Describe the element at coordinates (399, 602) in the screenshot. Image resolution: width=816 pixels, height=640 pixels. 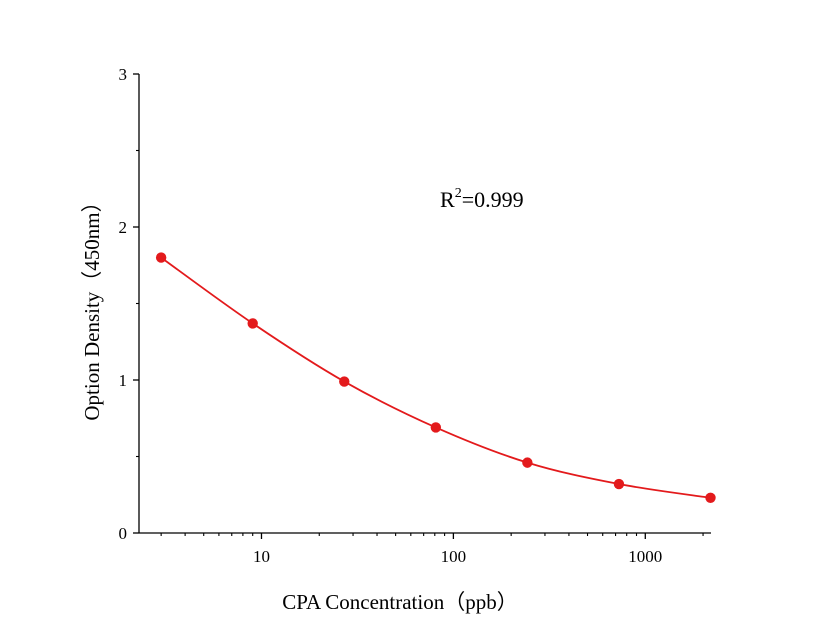
I see `x-axis-label: CPA Concentration（ppb）` at that location.